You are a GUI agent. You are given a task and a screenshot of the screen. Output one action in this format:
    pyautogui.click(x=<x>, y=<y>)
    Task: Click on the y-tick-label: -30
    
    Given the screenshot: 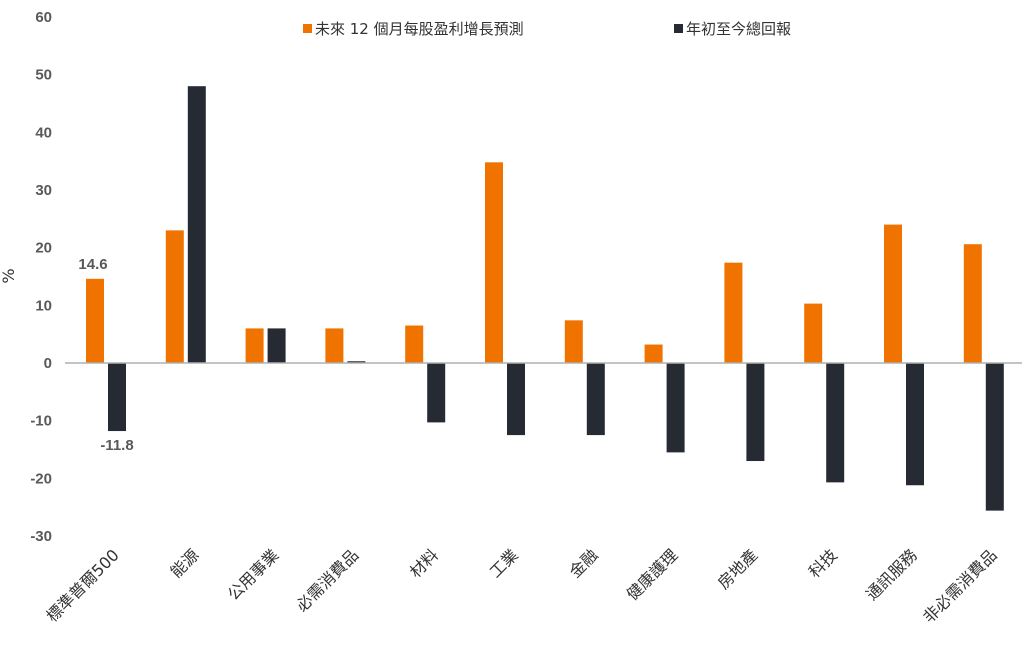 What is the action you would take?
    pyautogui.click(x=41, y=536)
    